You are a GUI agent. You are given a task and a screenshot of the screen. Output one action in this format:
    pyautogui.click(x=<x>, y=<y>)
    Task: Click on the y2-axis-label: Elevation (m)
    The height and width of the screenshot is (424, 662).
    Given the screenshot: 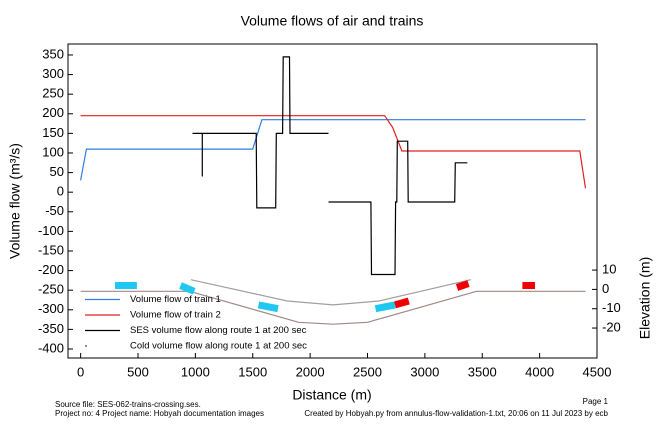 What is the action you would take?
    pyautogui.click(x=645, y=298)
    